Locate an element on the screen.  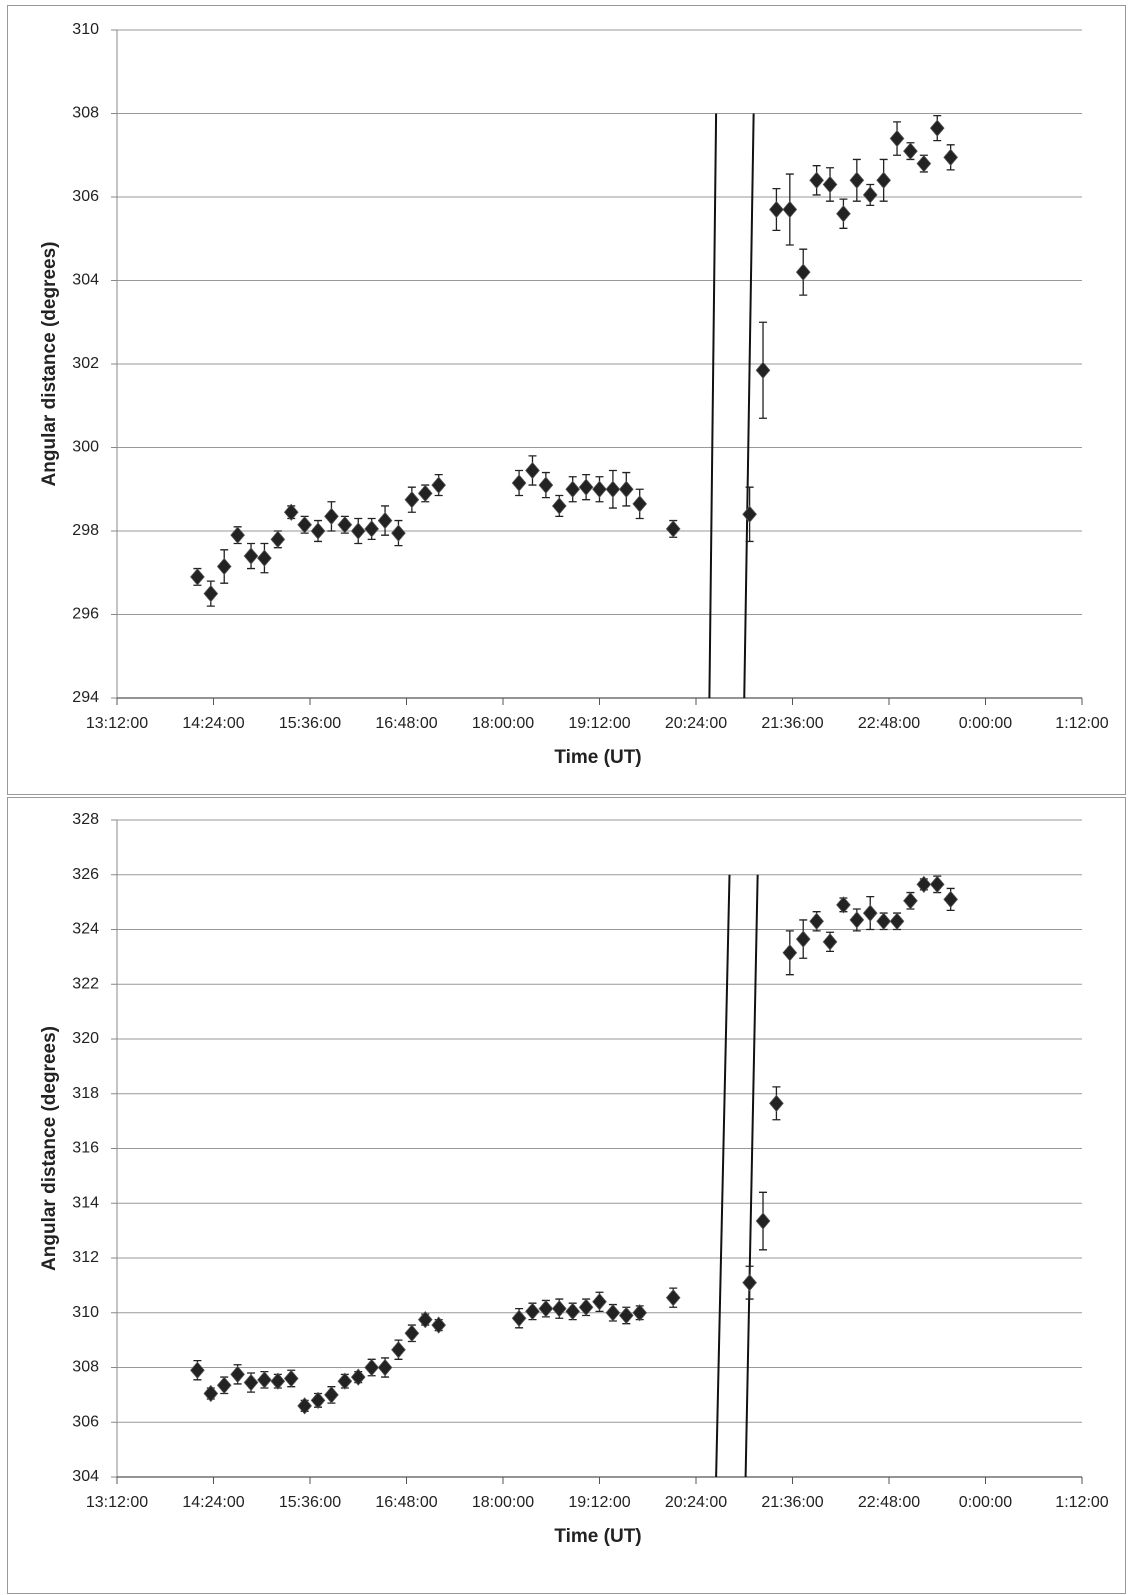
x-axis-title: Time (UT) is located at coordinates (597, 757).